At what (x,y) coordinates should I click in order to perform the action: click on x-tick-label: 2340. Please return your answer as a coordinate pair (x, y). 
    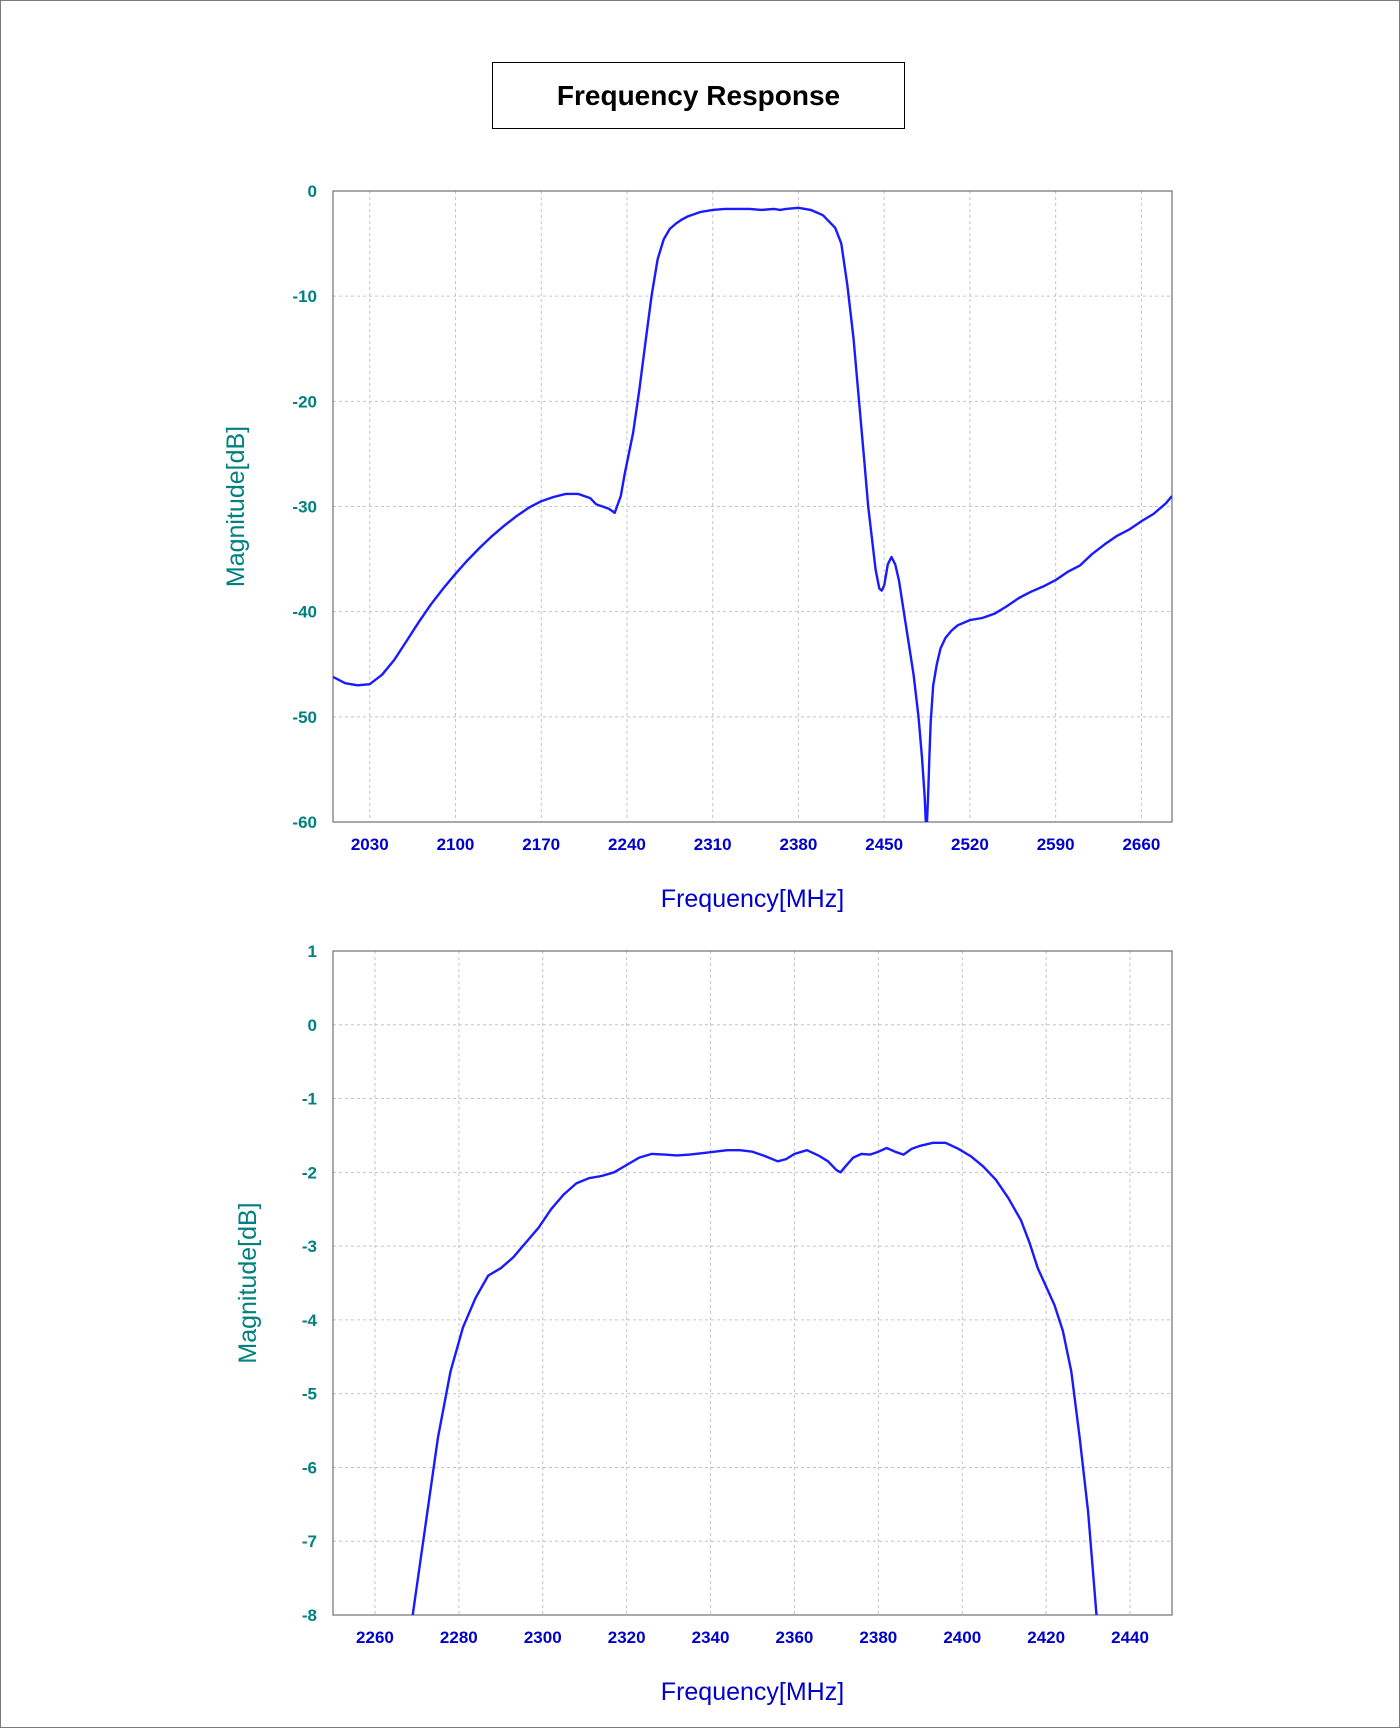
    Looking at the image, I should click on (711, 1637).